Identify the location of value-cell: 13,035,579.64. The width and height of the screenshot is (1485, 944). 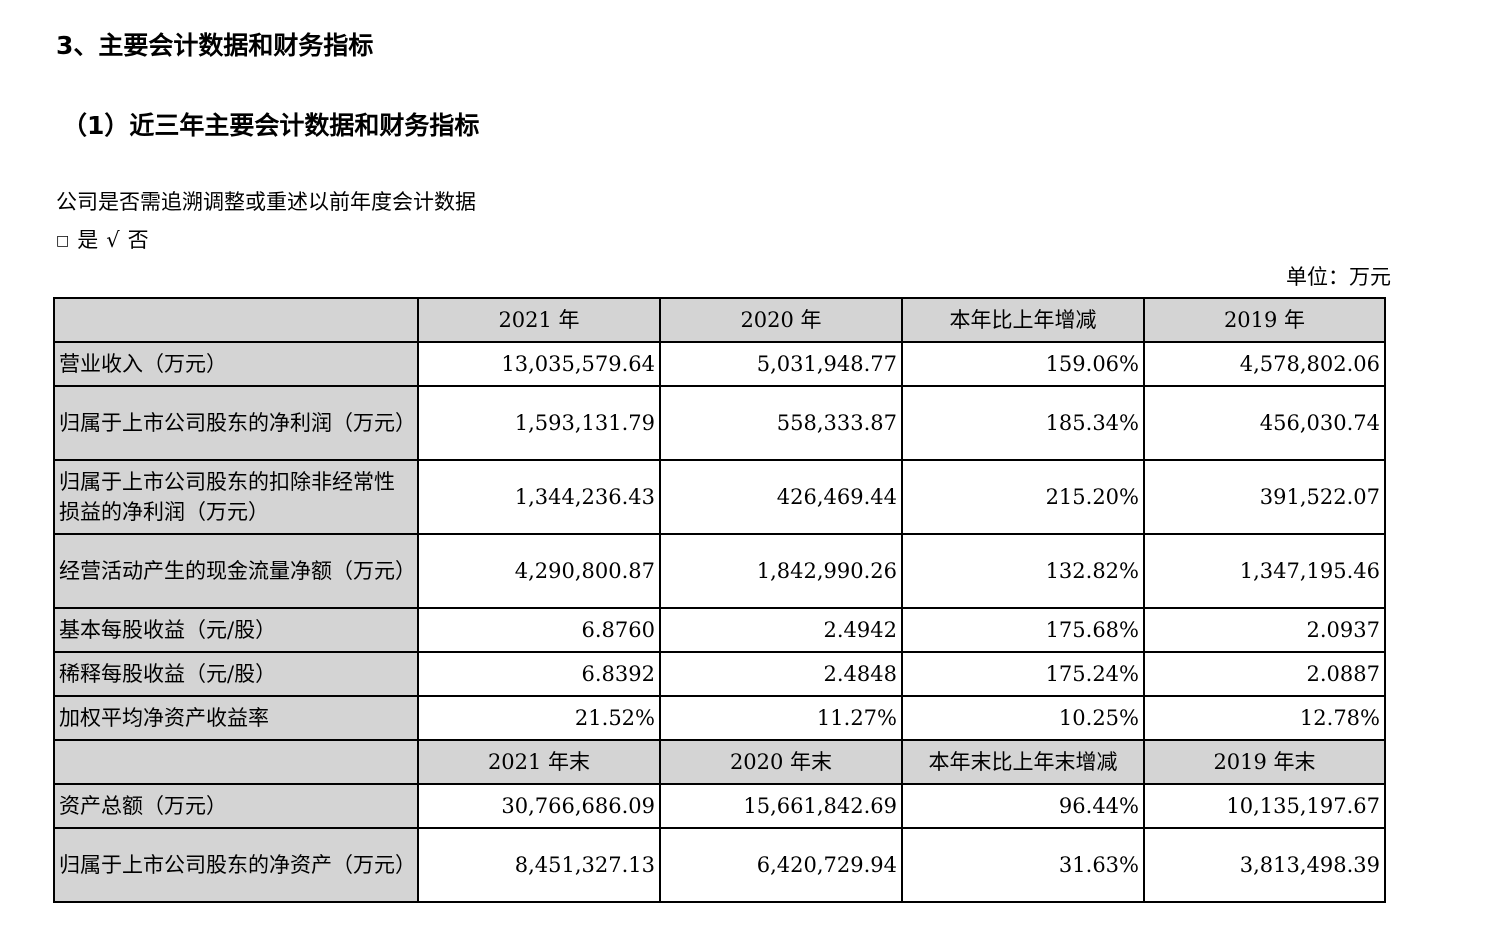
(539, 364).